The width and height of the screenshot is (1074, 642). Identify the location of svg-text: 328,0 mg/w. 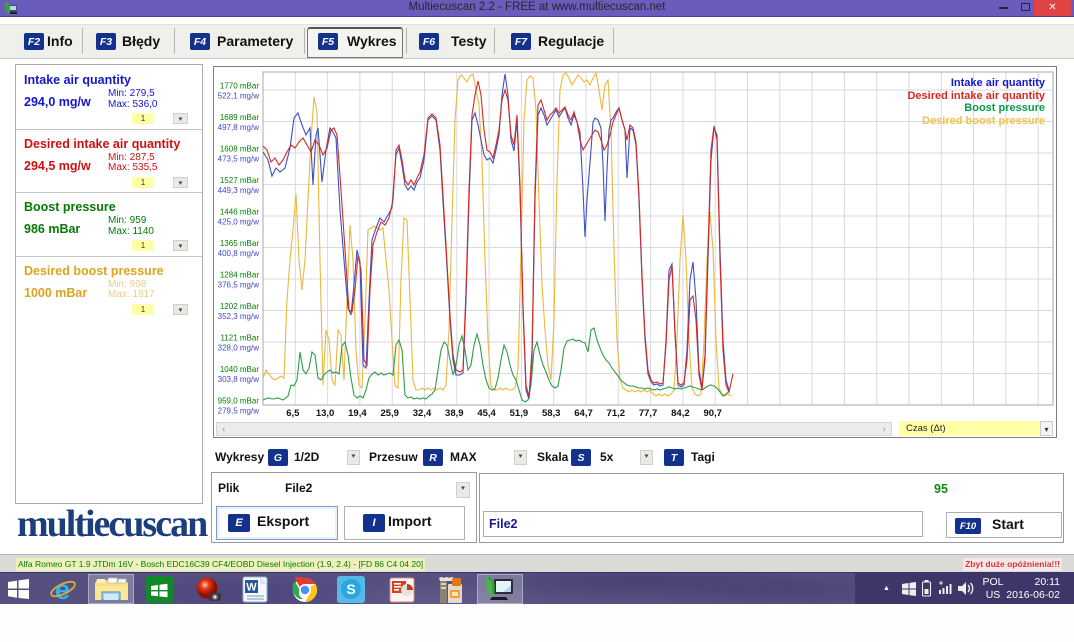
(239, 348).